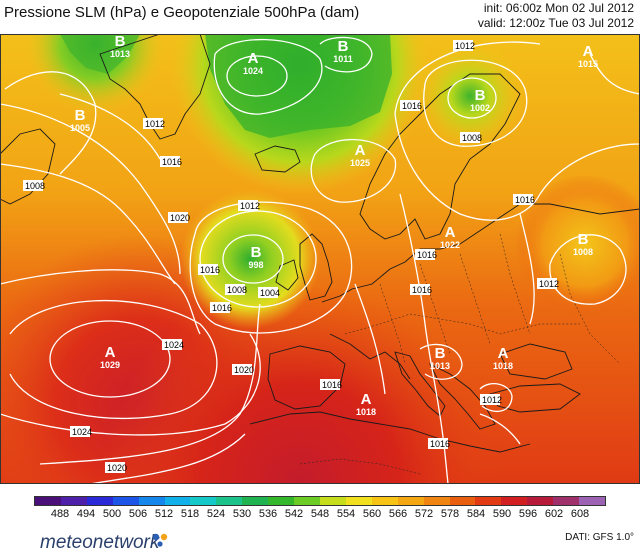  What do you see at coordinates (150, 384) in the screenshot?
I see `isobar-1020-south` at bounding box center [150, 384].